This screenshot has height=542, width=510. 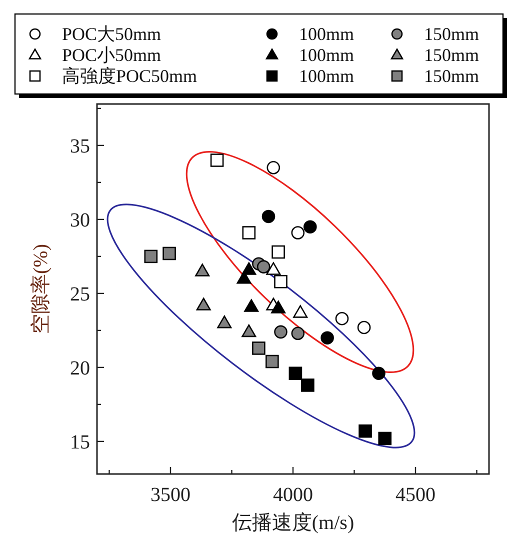 I want to click on x-axis-title: 伝播速度(m/s), so click(x=293, y=523).